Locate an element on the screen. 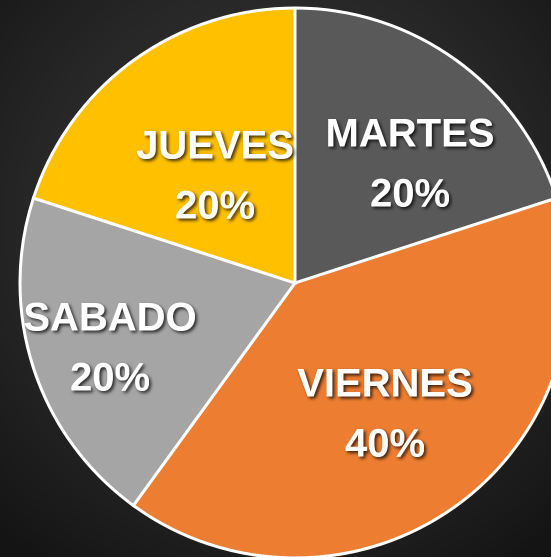  category-label: MARTES is located at coordinates (410, 134).